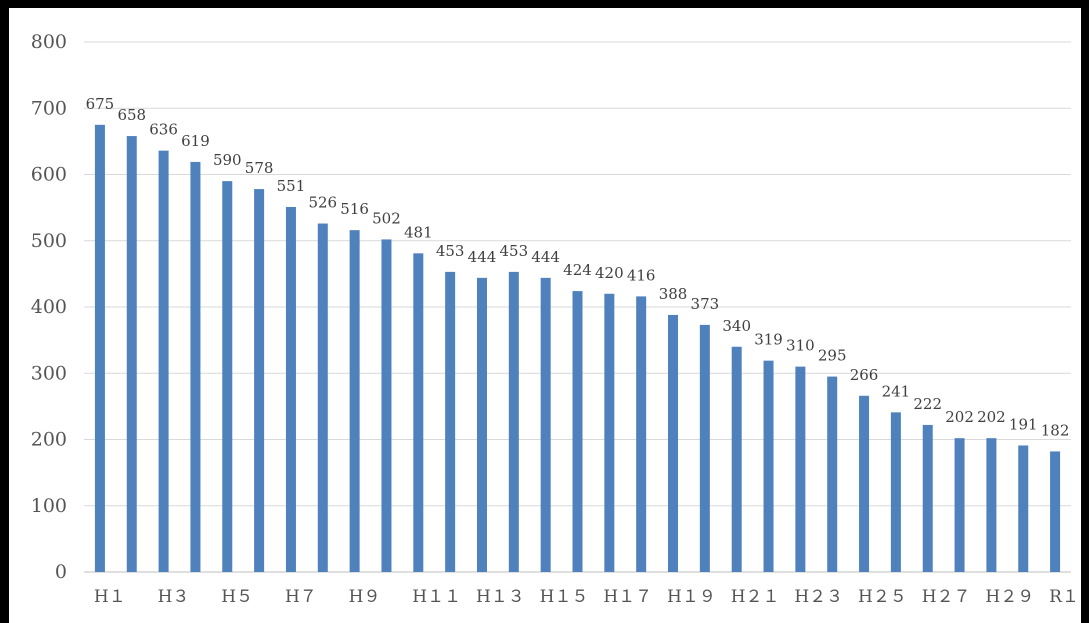 Image resolution: width=1089 pixels, height=623 pixels. I want to click on x-tick-label: H２３, so click(818, 597).